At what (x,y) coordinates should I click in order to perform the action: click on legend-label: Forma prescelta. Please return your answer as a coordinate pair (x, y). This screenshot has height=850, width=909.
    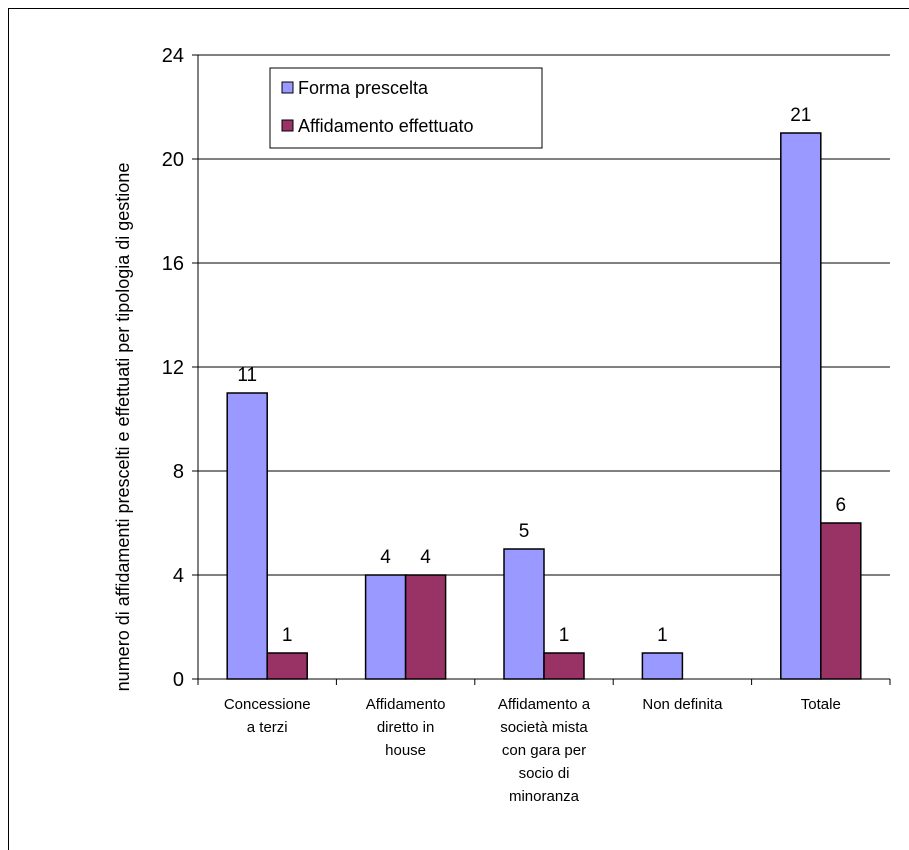
    Looking at the image, I should click on (363, 88).